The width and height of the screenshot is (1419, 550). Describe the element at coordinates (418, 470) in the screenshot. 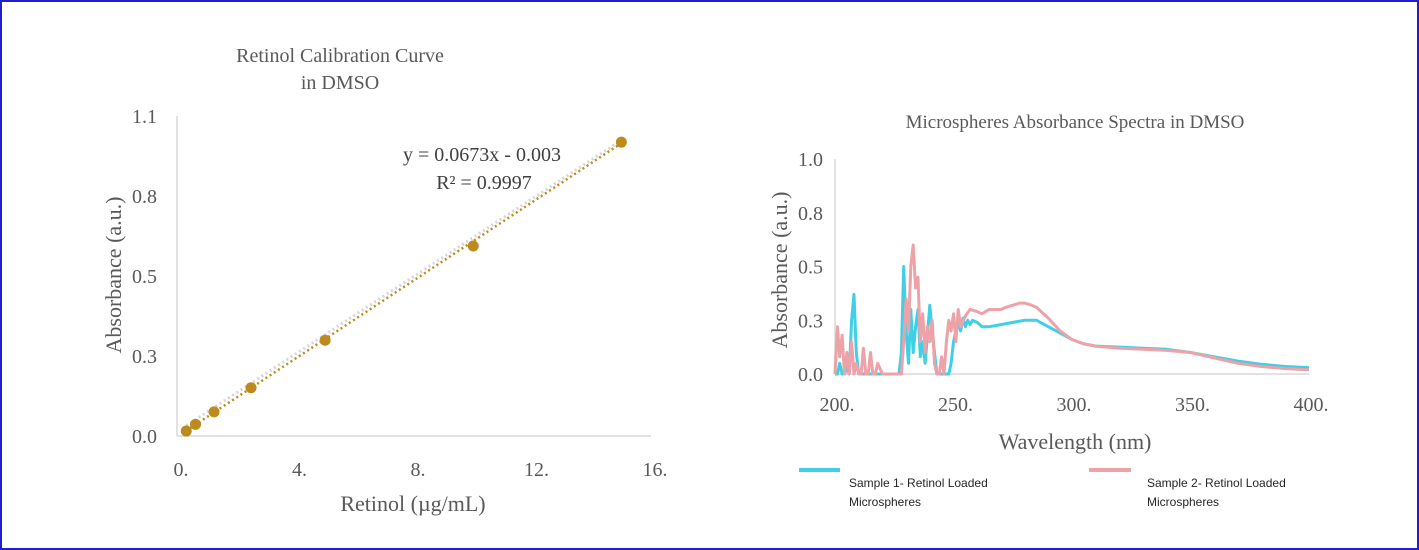

I see `chart1-x-tick-label: 8.` at that location.